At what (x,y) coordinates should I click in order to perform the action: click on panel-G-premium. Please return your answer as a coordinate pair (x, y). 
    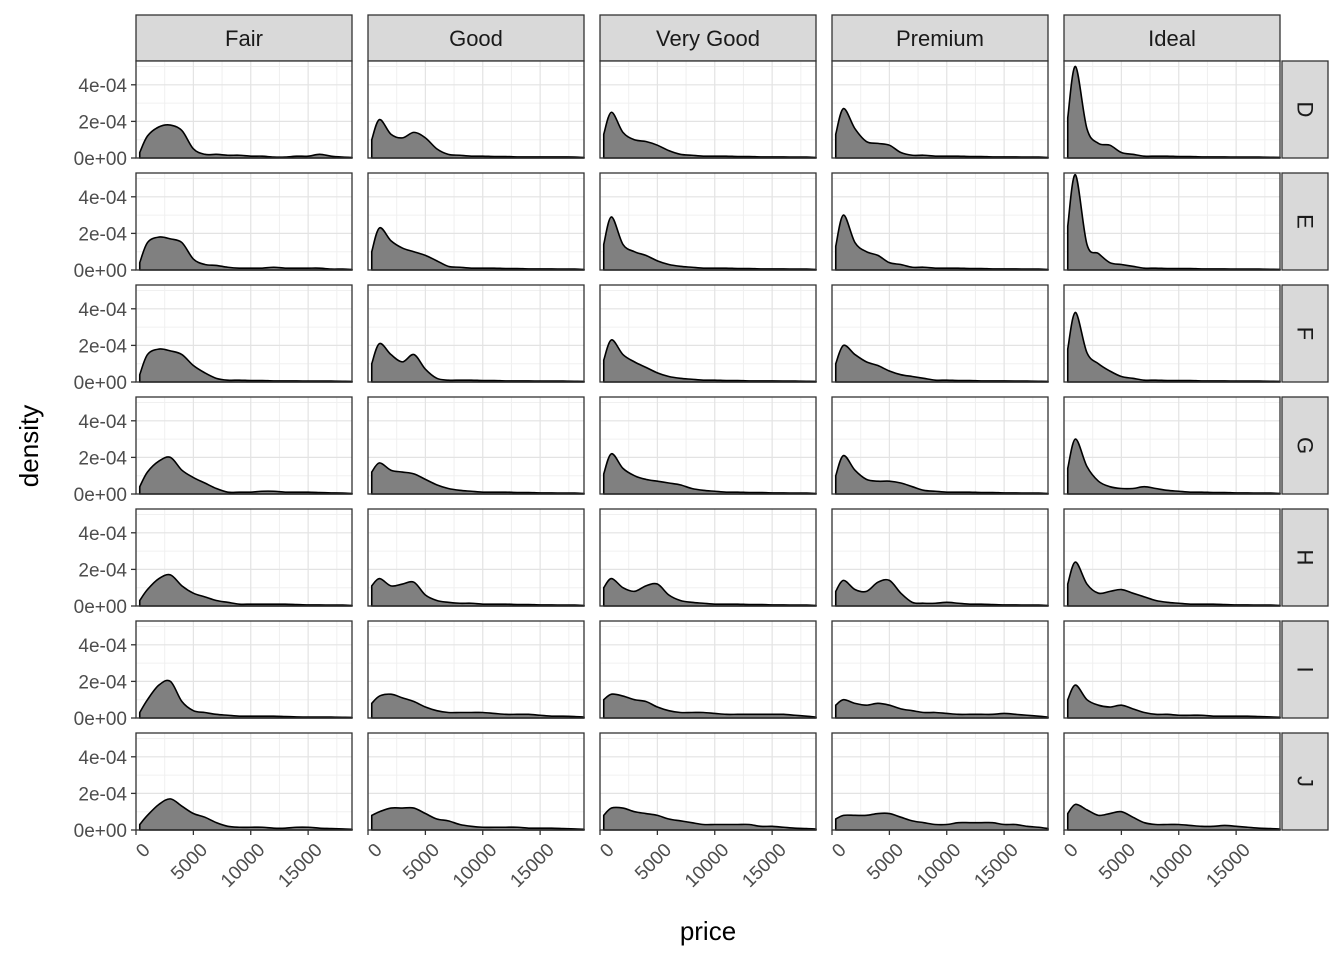
    Looking at the image, I should click on (940, 445).